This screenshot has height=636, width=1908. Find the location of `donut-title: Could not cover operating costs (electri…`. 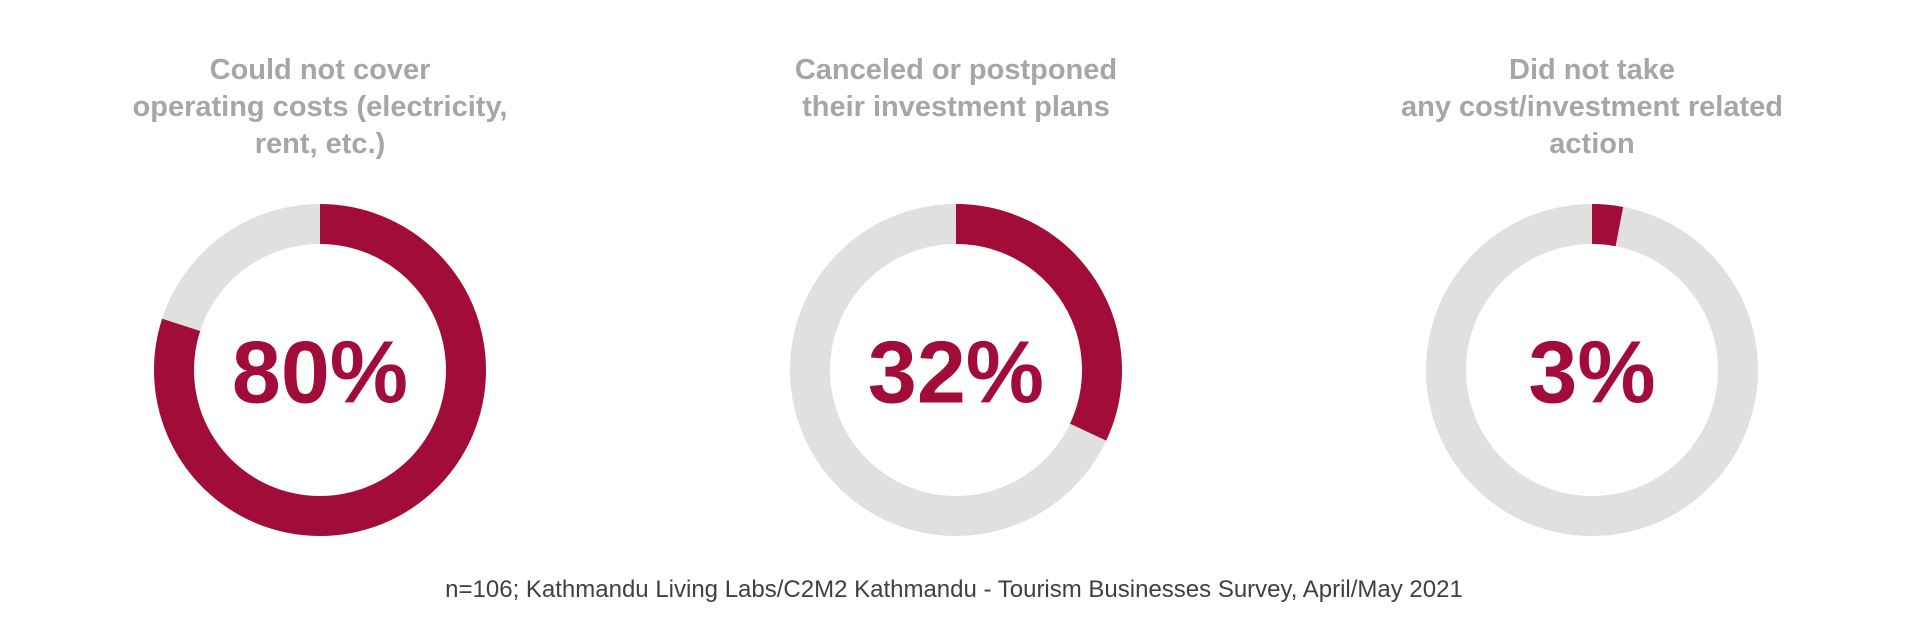

donut-title: Could not cover operating costs (electri… is located at coordinates (320, 107).